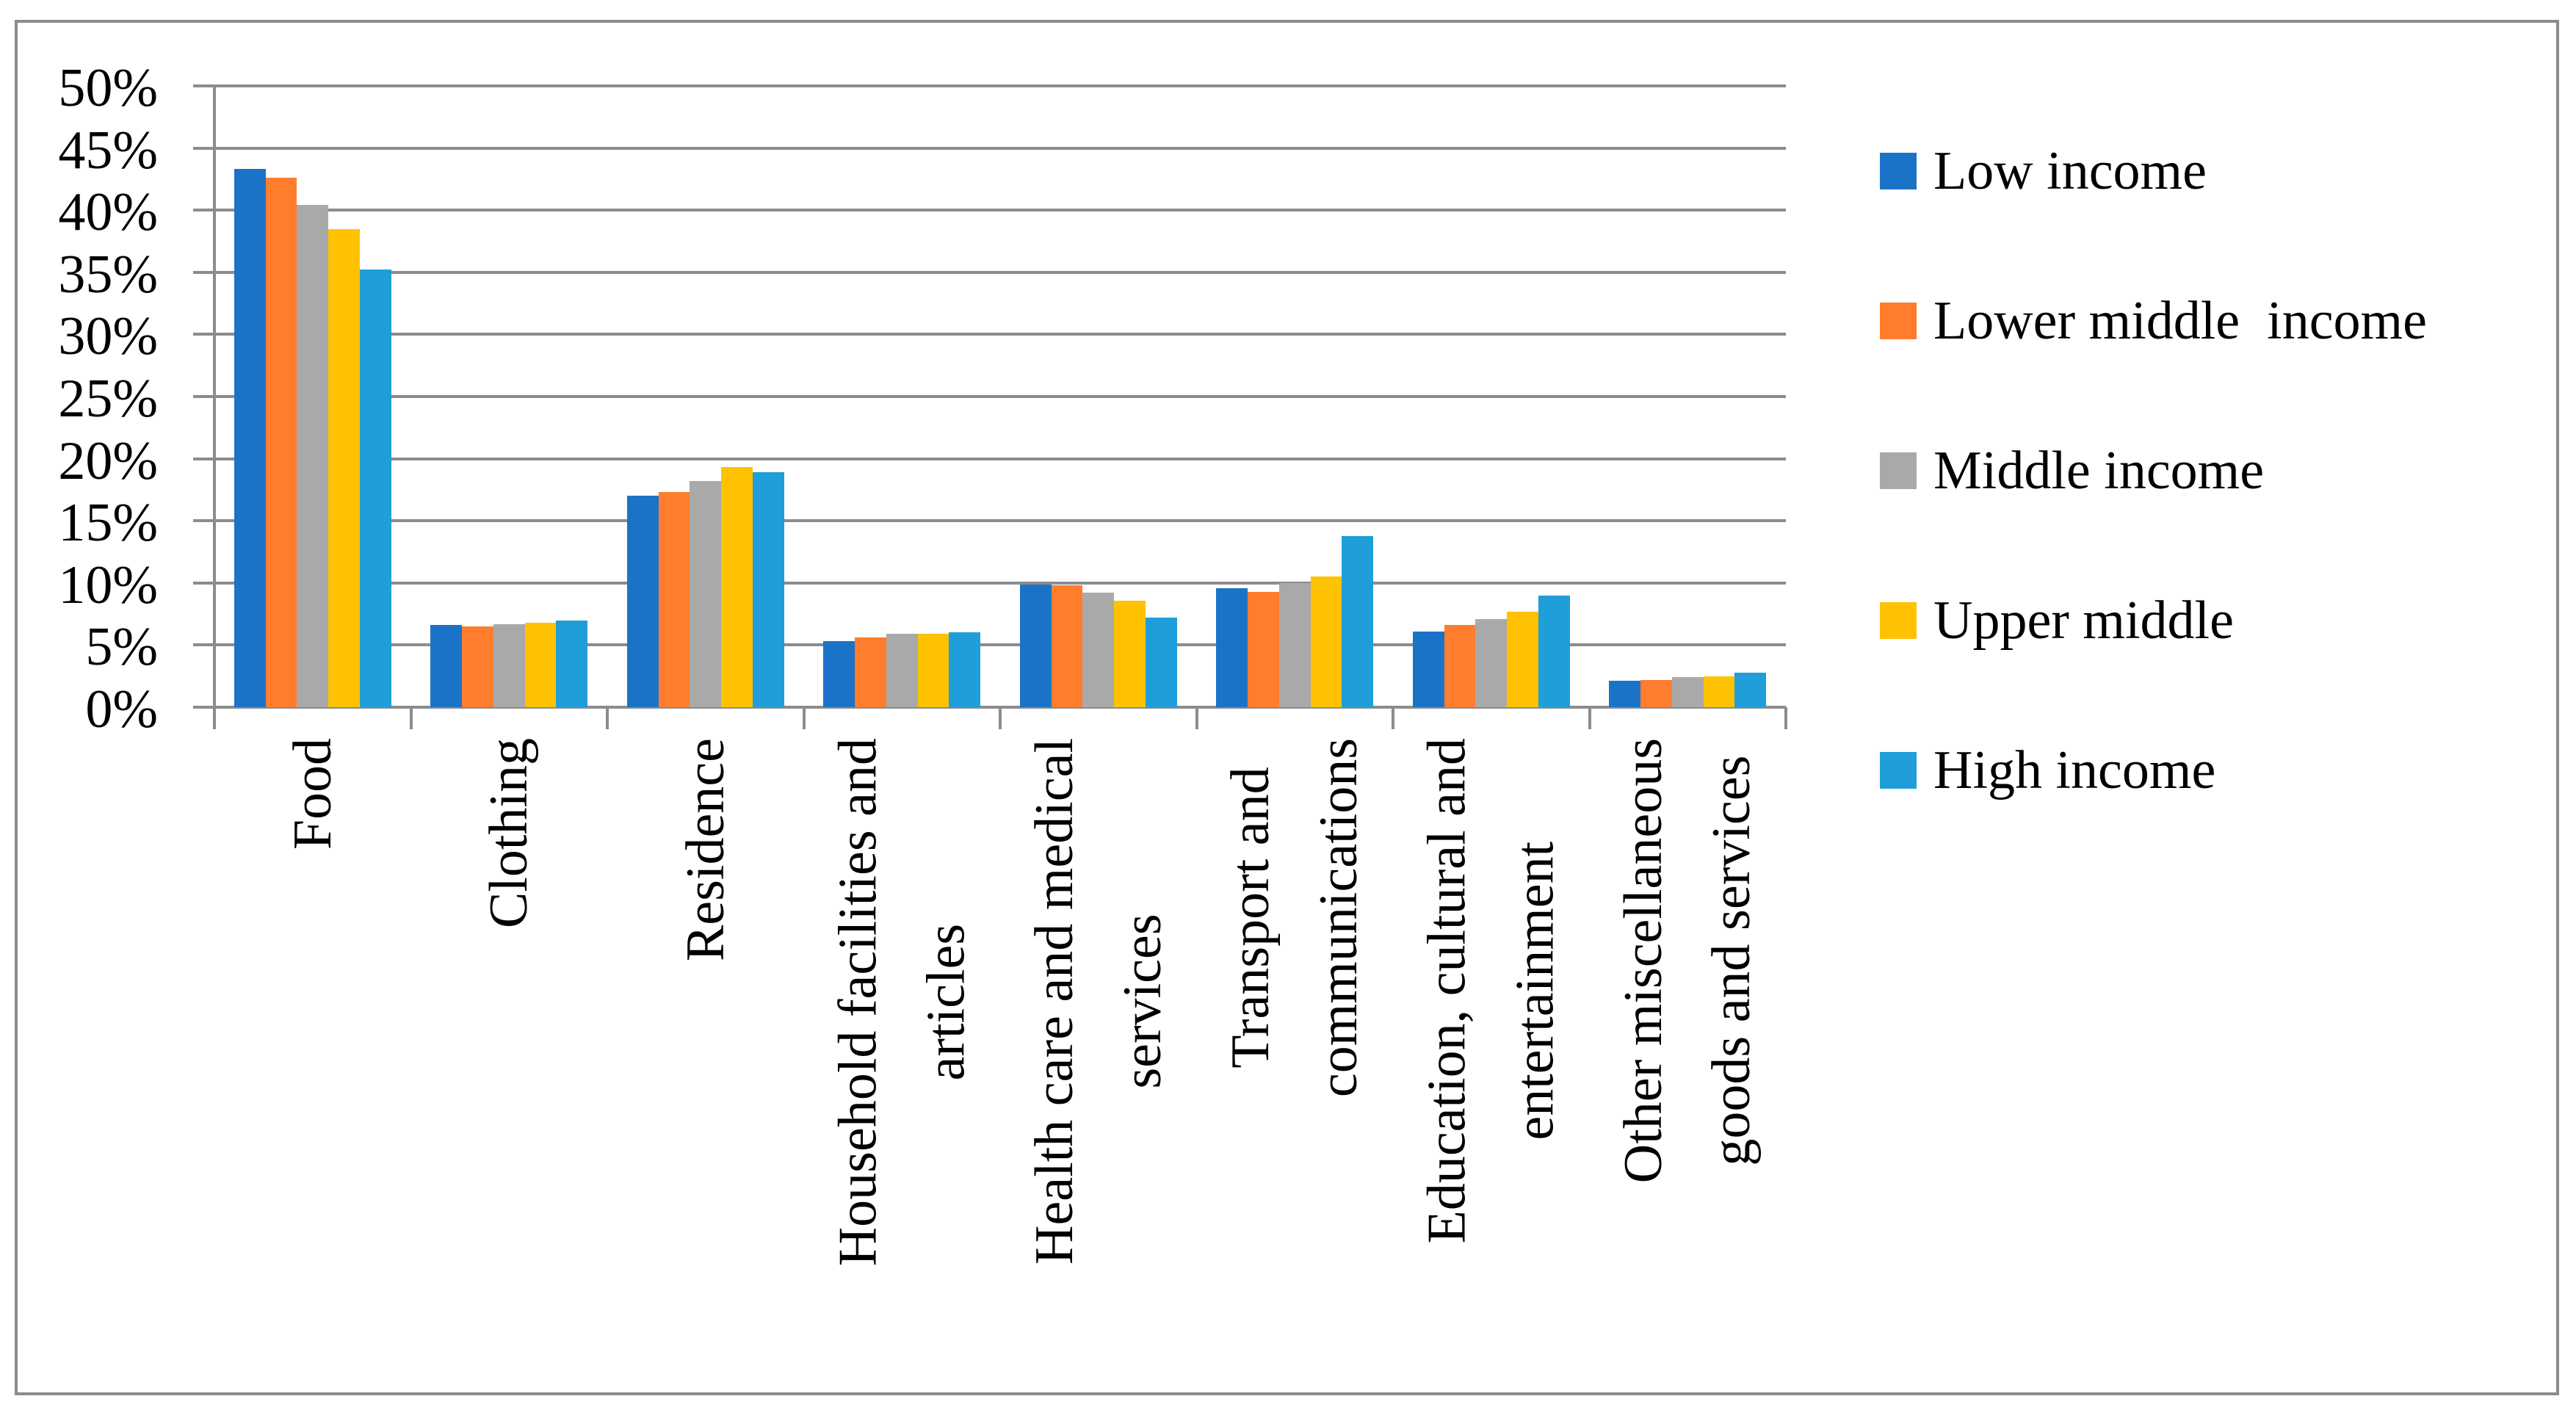 Image resolution: width=2576 pixels, height=1421 pixels. I want to click on bar-upper-middle-cat3, so click(737, 587).